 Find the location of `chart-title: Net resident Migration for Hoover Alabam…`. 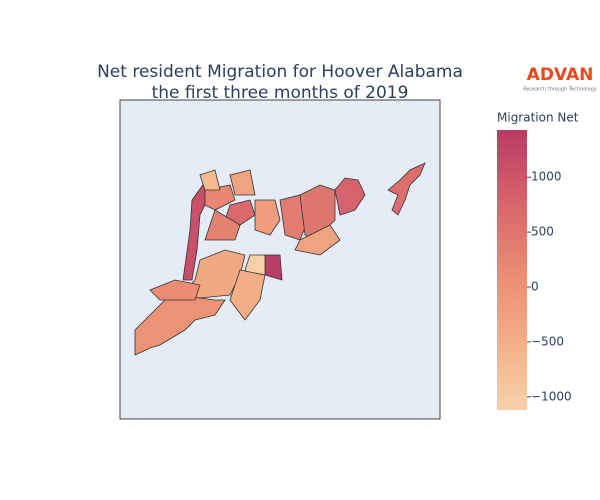

chart-title: Net resident Migration for Hoover Alabam… is located at coordinates (280, 72).